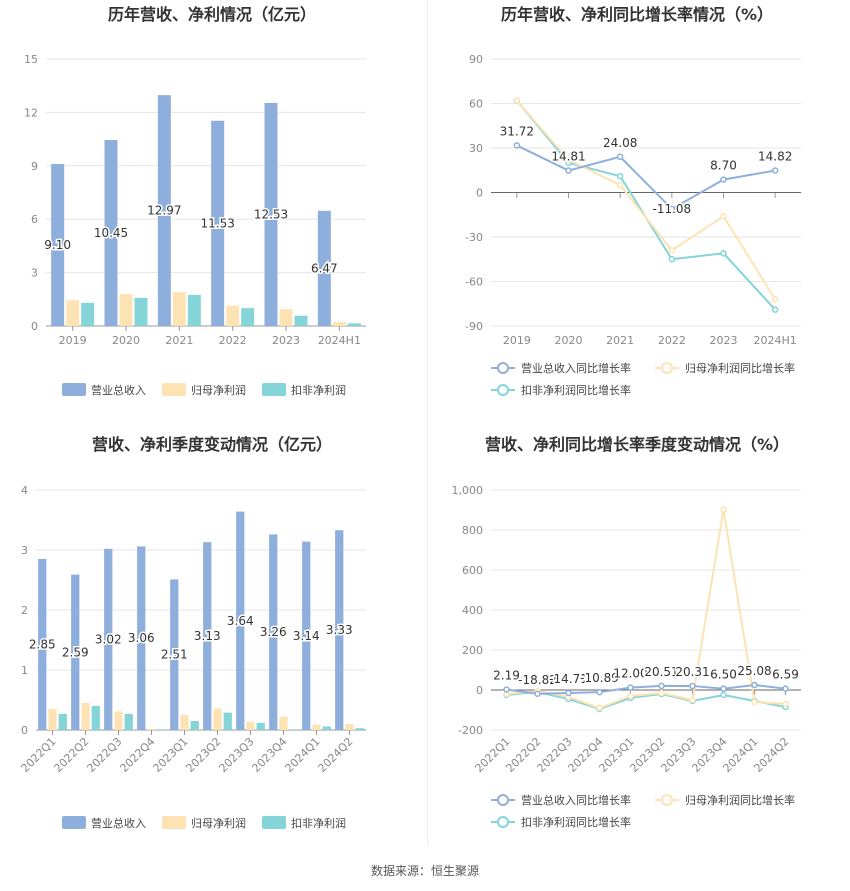 Image resolution: width=850 pixels, height=891 pixels. I want to click on y-tick-label: 0, so click(34, 326).